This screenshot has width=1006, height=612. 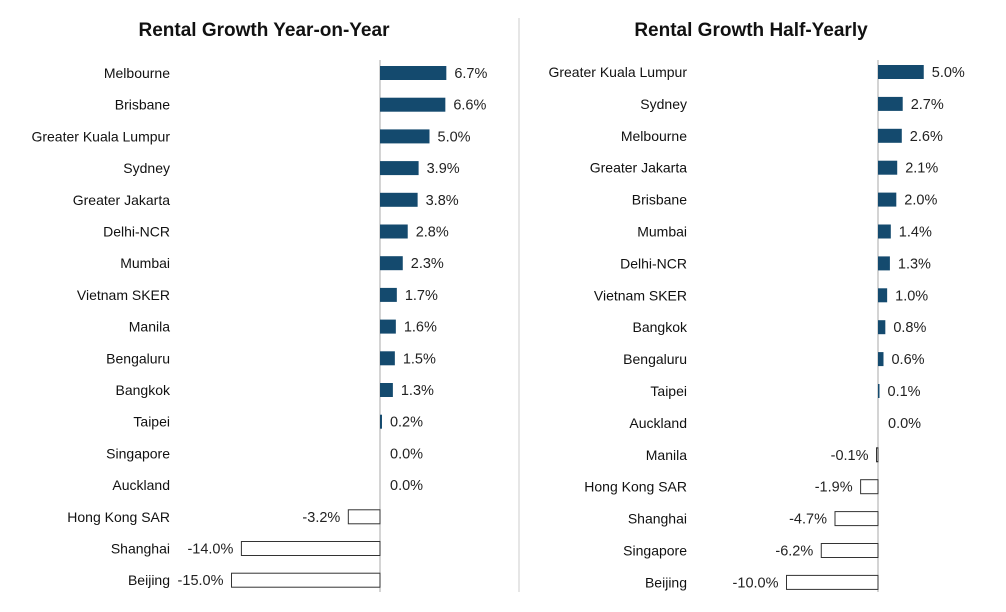 I want to click on category-label: Mumbai, so click(x=145, y=263).